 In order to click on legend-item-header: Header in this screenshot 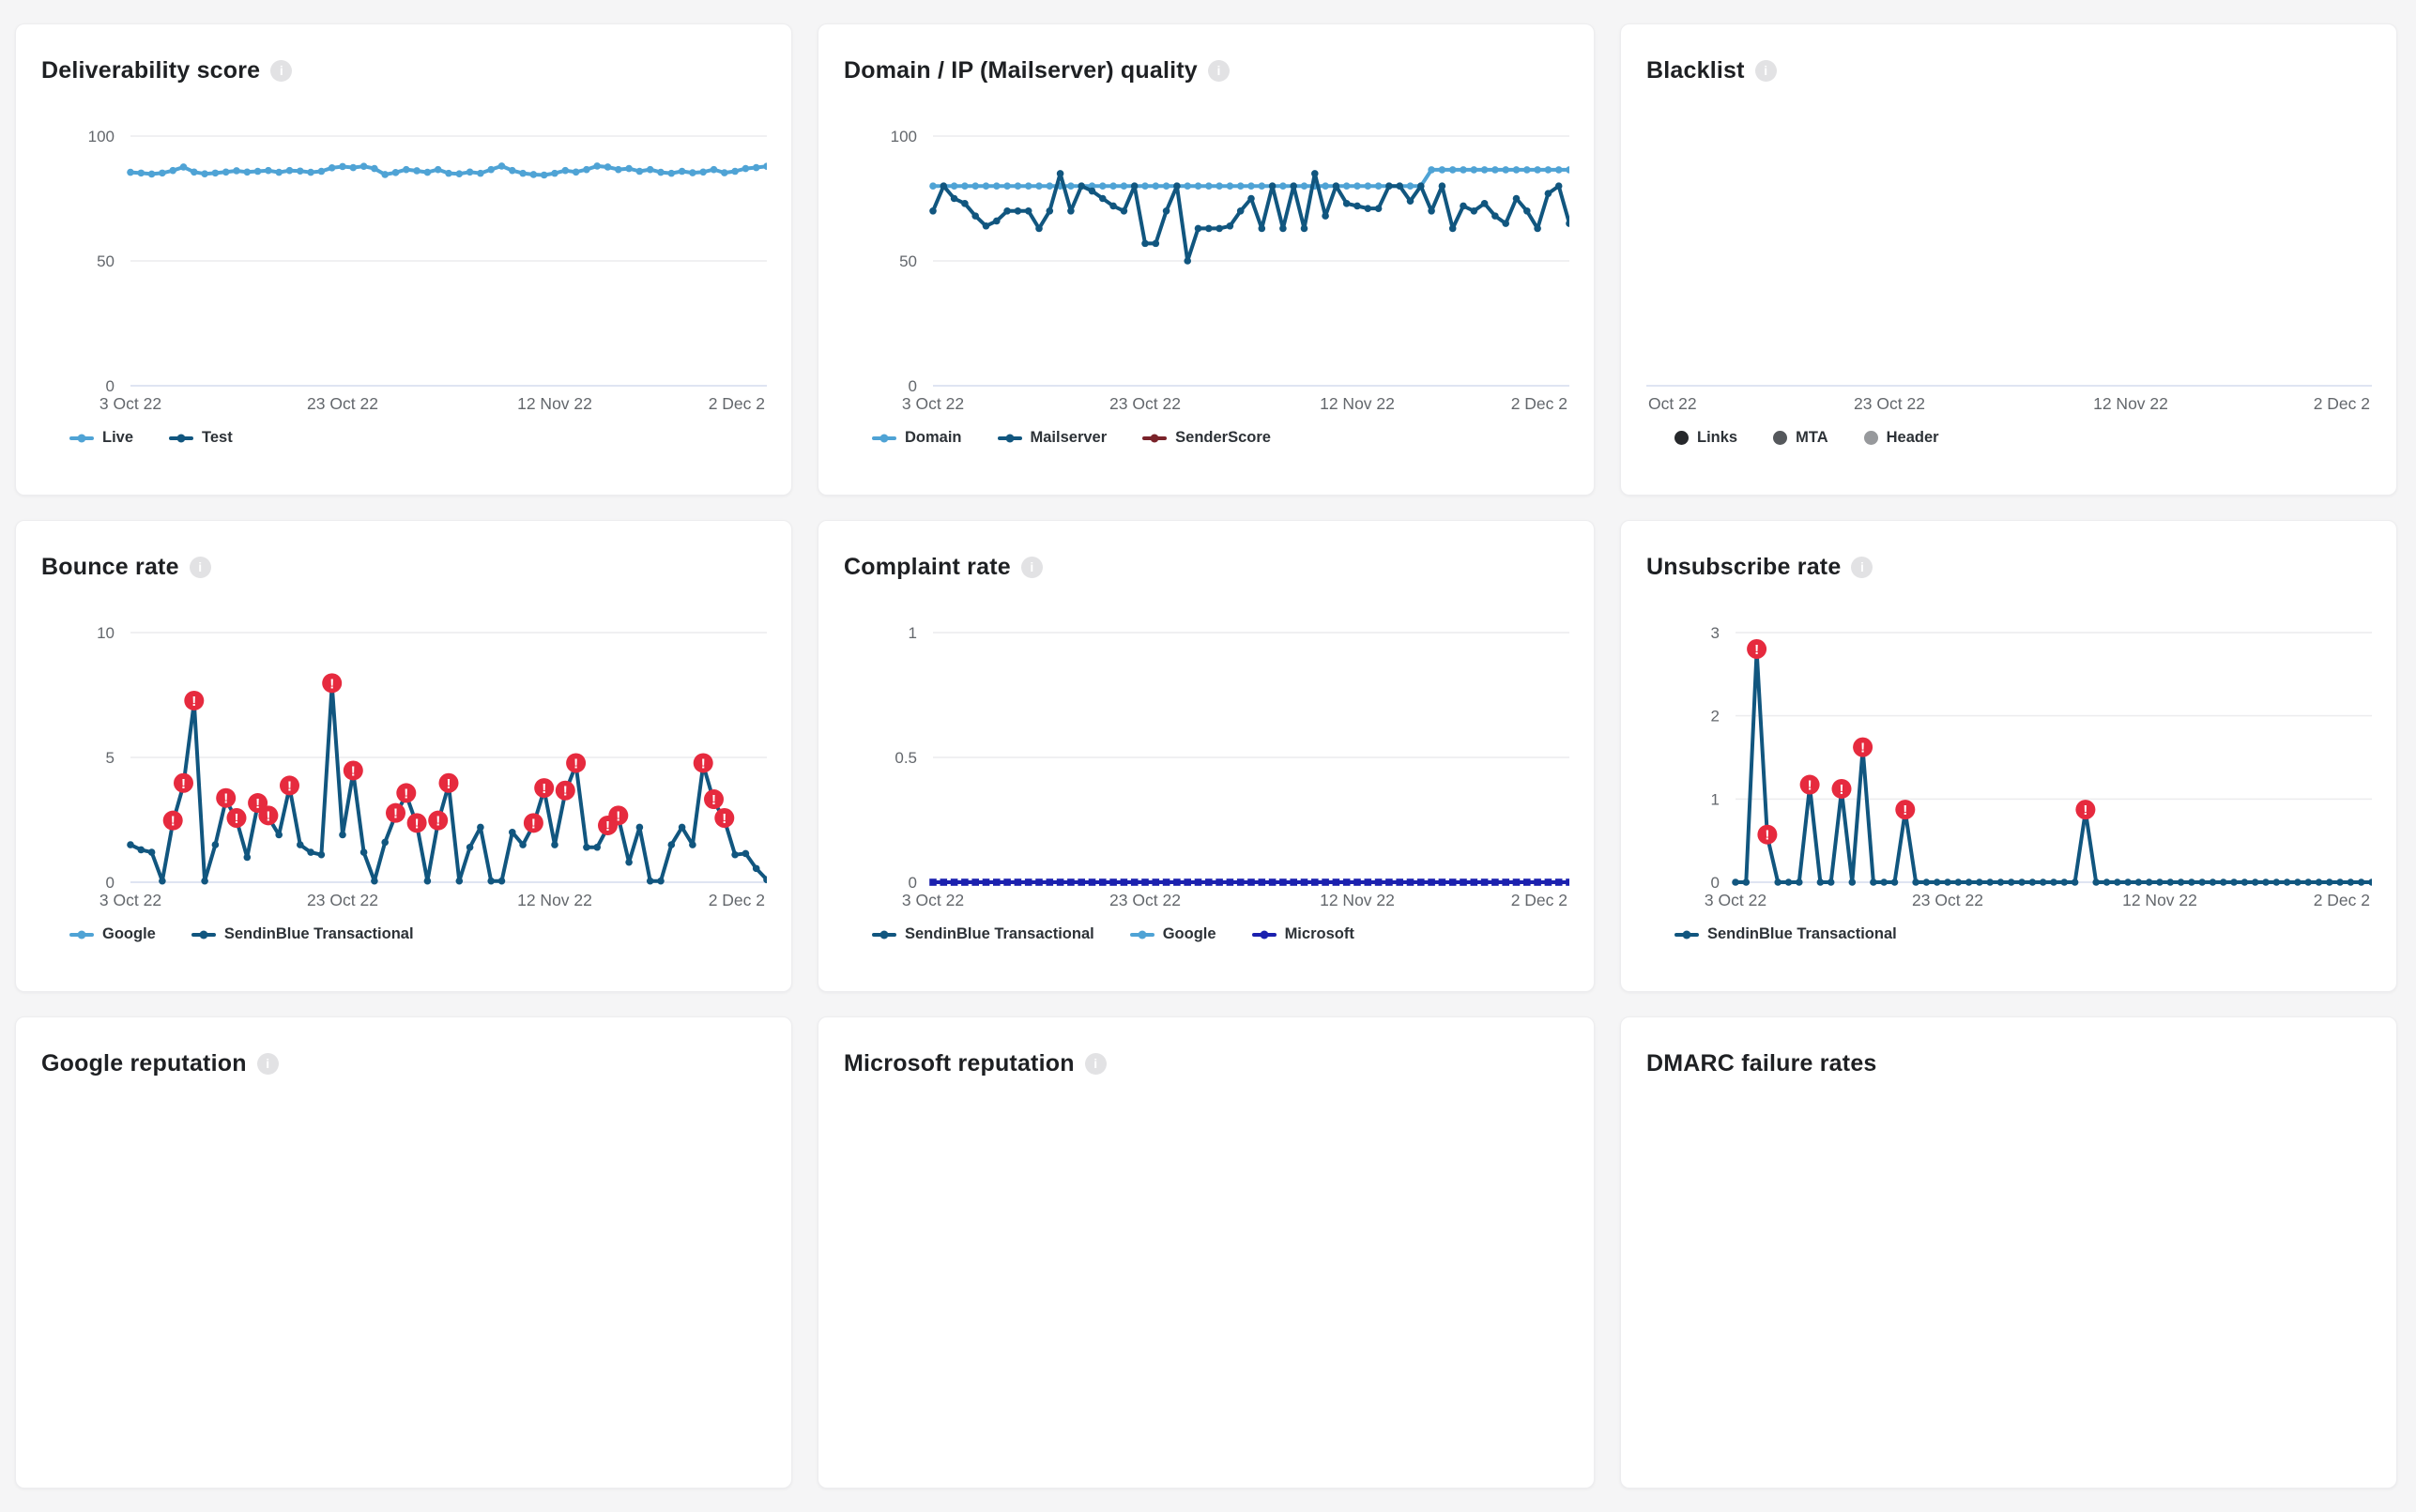, I will do `click(1901, 438)`.